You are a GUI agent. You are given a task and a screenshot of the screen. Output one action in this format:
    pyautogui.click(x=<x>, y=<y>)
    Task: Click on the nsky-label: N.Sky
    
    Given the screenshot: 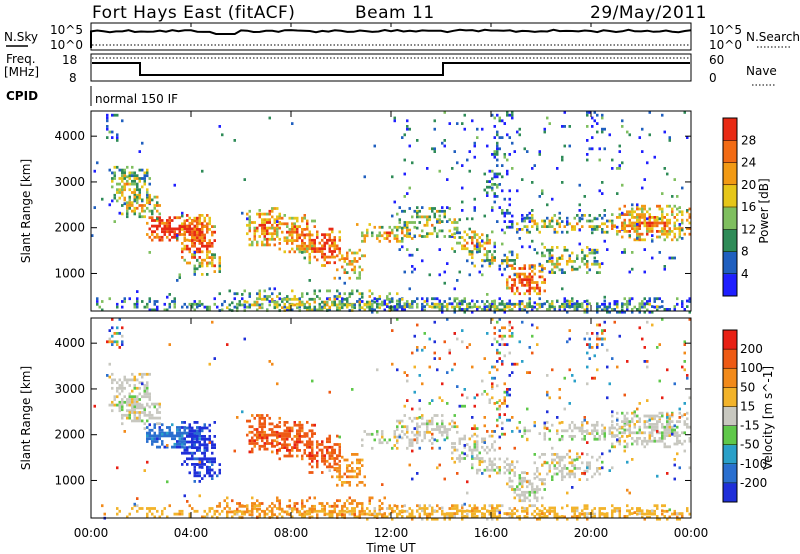 What is the action you would take?
    pyautogui.click(x=21, y=37)
    